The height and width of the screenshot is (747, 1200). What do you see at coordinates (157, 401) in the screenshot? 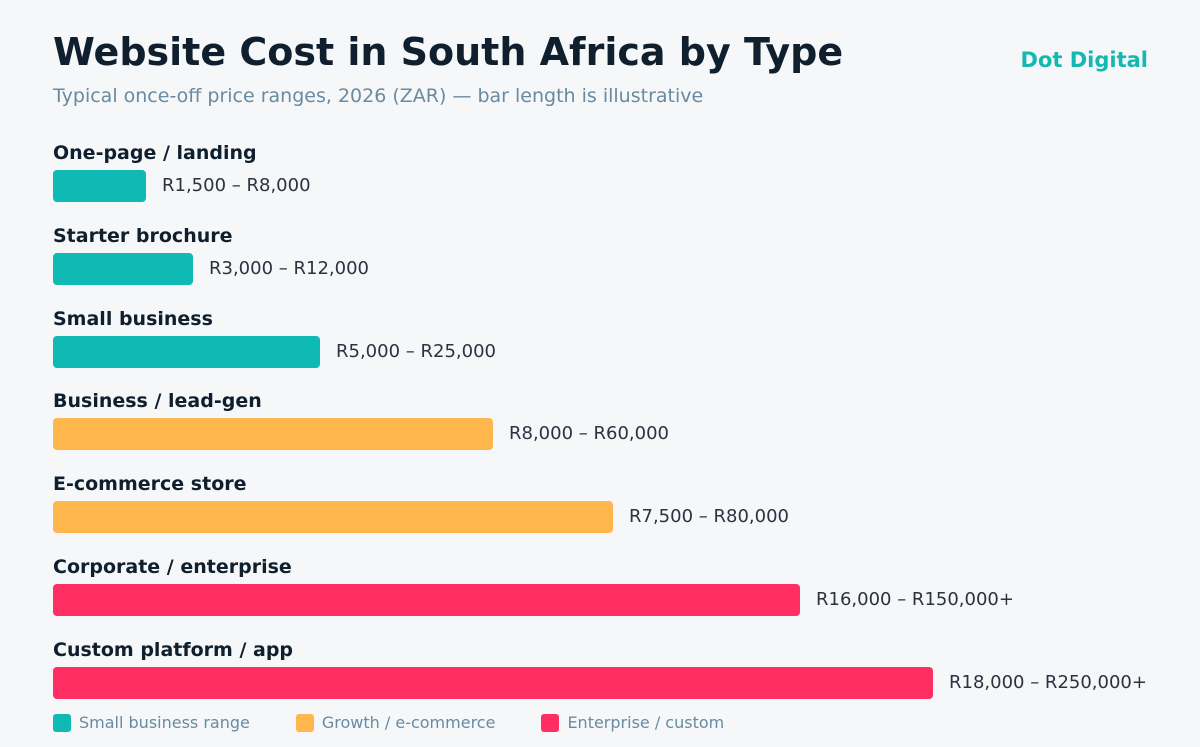
I see `category-label: Business / lead-gen` at bounding box center [157, 401].